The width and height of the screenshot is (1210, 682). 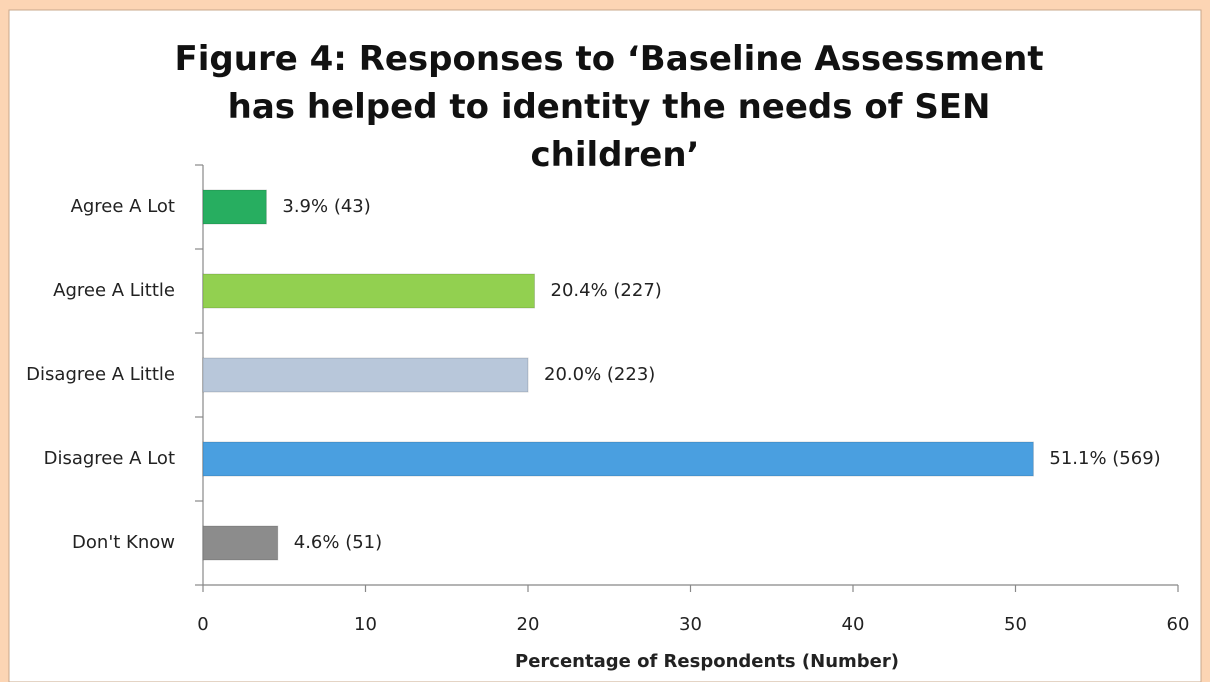 What do you see at coordinates (690, 624) in the screenshot?
I see `x-tick-label: 30` at bounding box center [690, 624].